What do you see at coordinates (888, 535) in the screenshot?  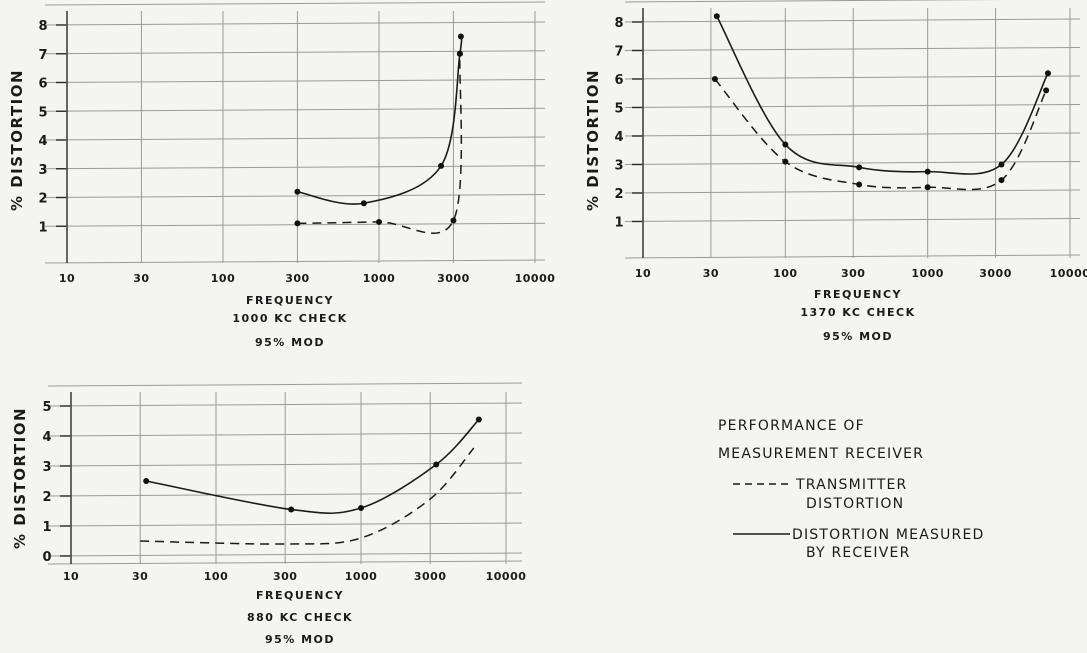 I see `legend-solid-label-line1: DISTORTION MEASURED` at bounding box center [888, 535].